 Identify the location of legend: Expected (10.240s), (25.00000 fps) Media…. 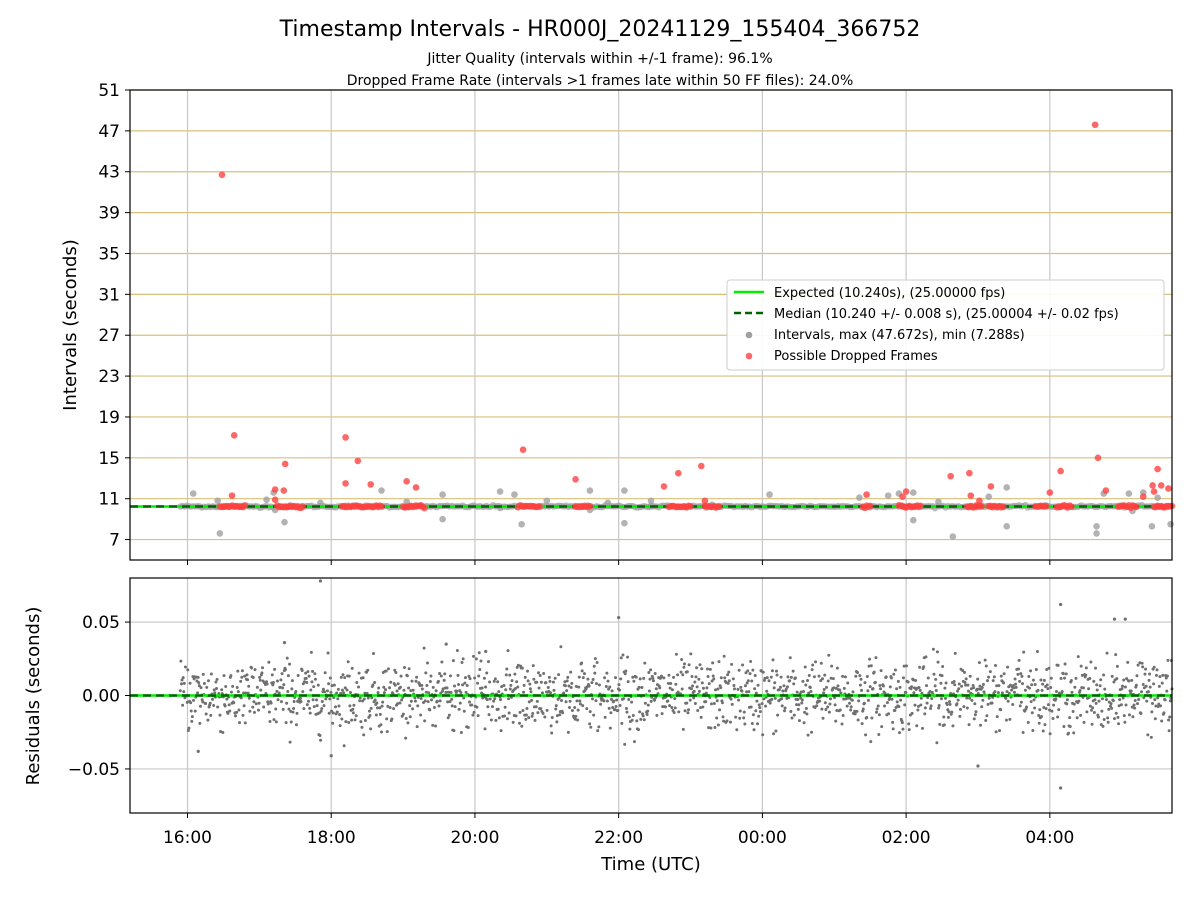
(945, 325).